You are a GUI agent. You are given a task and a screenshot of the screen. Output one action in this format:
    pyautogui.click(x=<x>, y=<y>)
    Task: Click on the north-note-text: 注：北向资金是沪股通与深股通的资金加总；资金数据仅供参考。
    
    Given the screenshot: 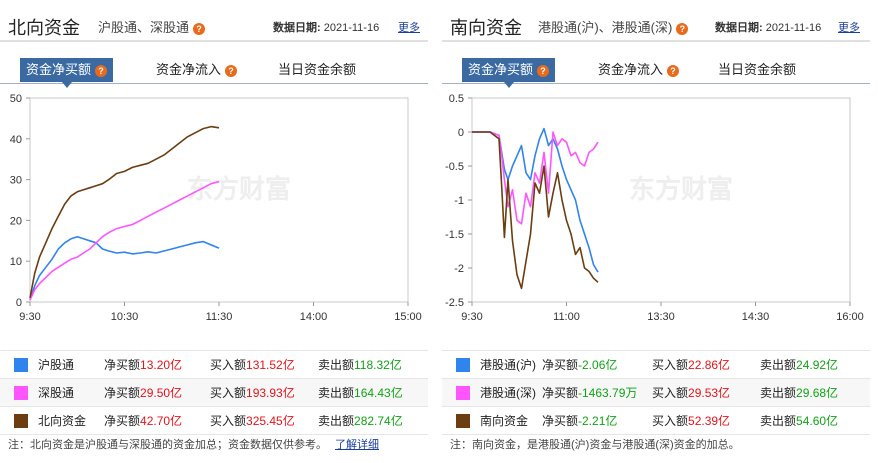 What is the action you would take?
    pyautogui.click(x=167, y=445)
    